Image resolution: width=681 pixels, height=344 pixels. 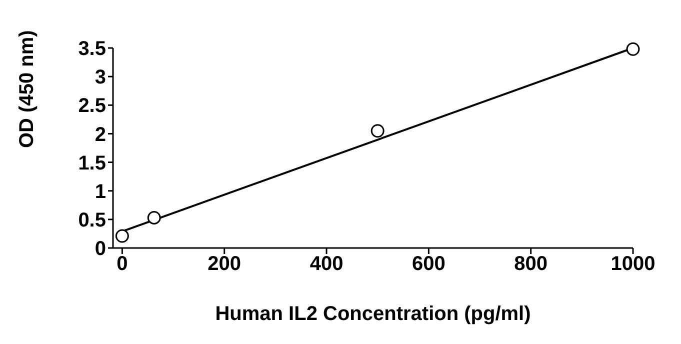 I want to click on y-tick-label: 2.5, so click(x=92, y=106).